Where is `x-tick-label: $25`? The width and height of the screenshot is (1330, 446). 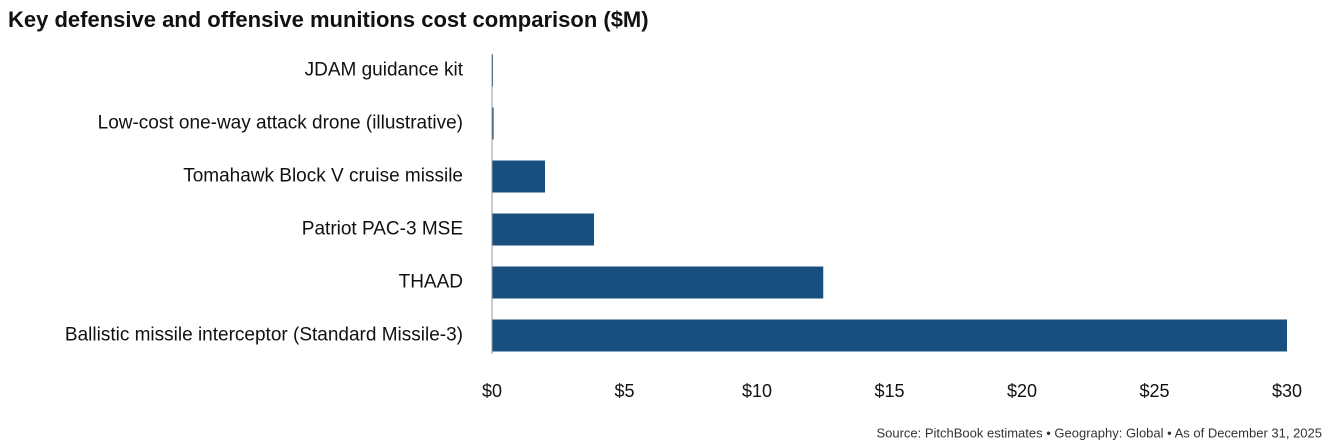
x-tick-label: $25 is located at coordinates (1154, 391).